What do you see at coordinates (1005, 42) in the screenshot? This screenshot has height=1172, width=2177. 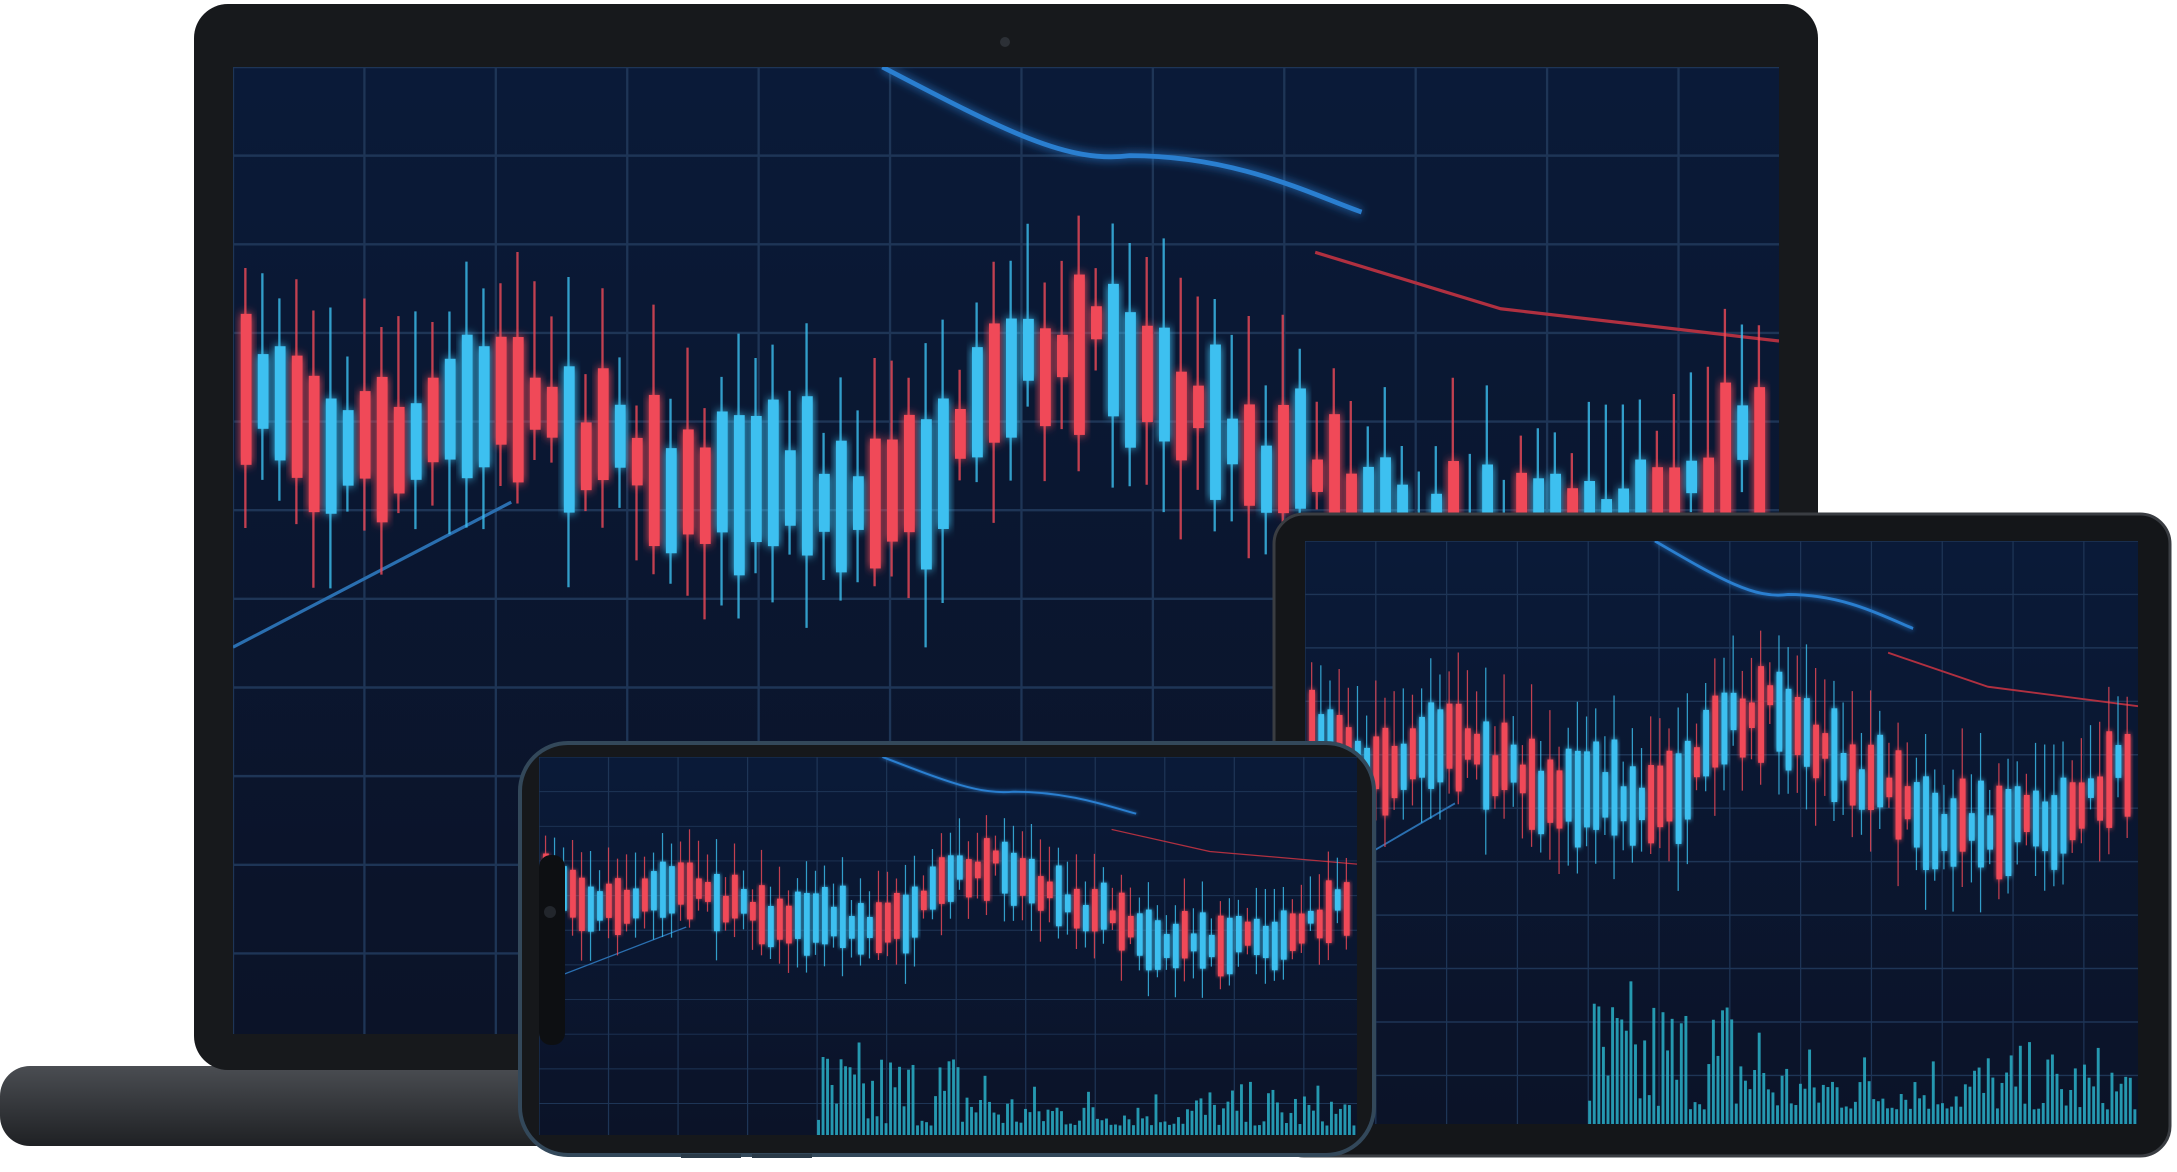 I see `laptop-camera` at bounding box center [1005, 42].